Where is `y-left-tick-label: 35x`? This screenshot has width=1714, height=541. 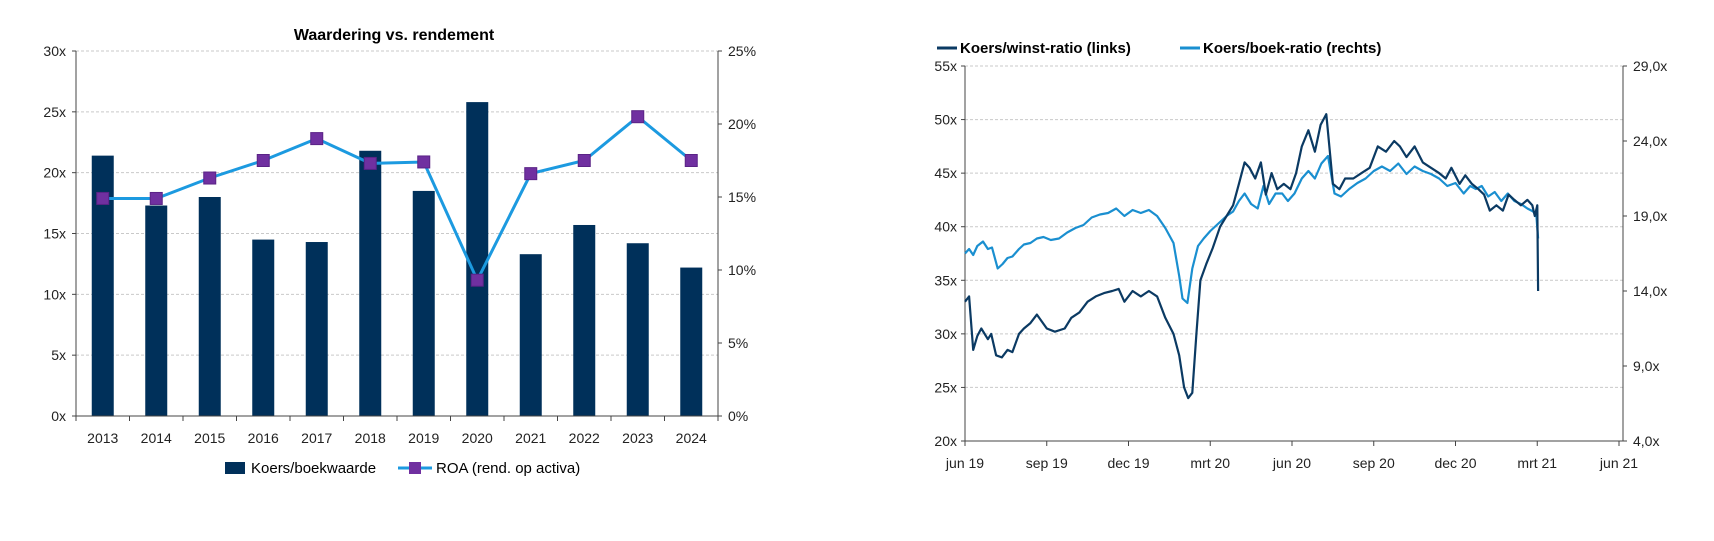 y-left-tick-label: 35x is located at coordinates (945, 280).